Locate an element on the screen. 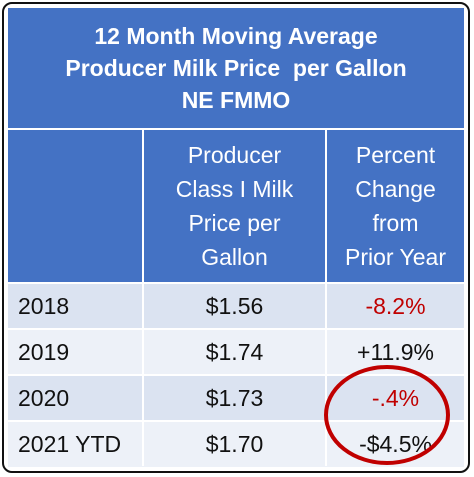 This screenshot has height=477, width=474. price-cell: $1.73 is located at coordinates (235, 398).